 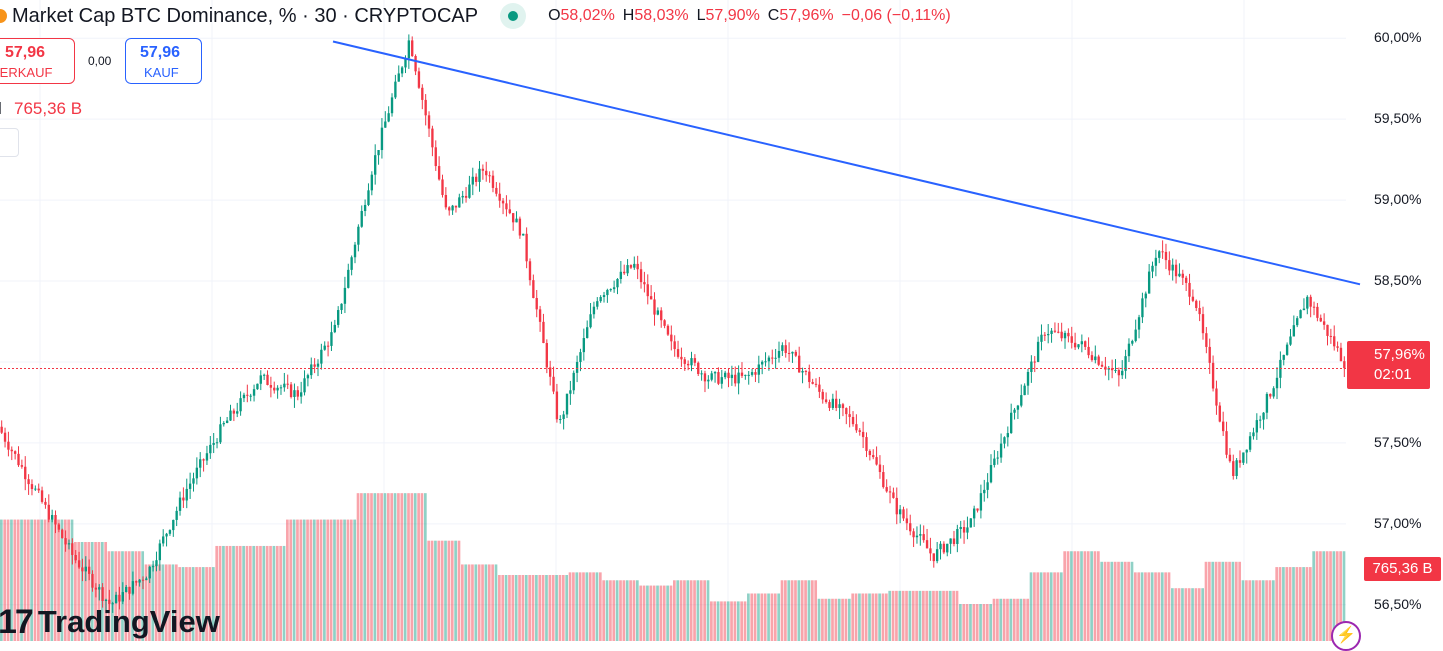 What do you see at coordinates (1398, 199) in the screenshot?
I see `price-axis-label: 59,00%` at bounding box center [1398, 199].